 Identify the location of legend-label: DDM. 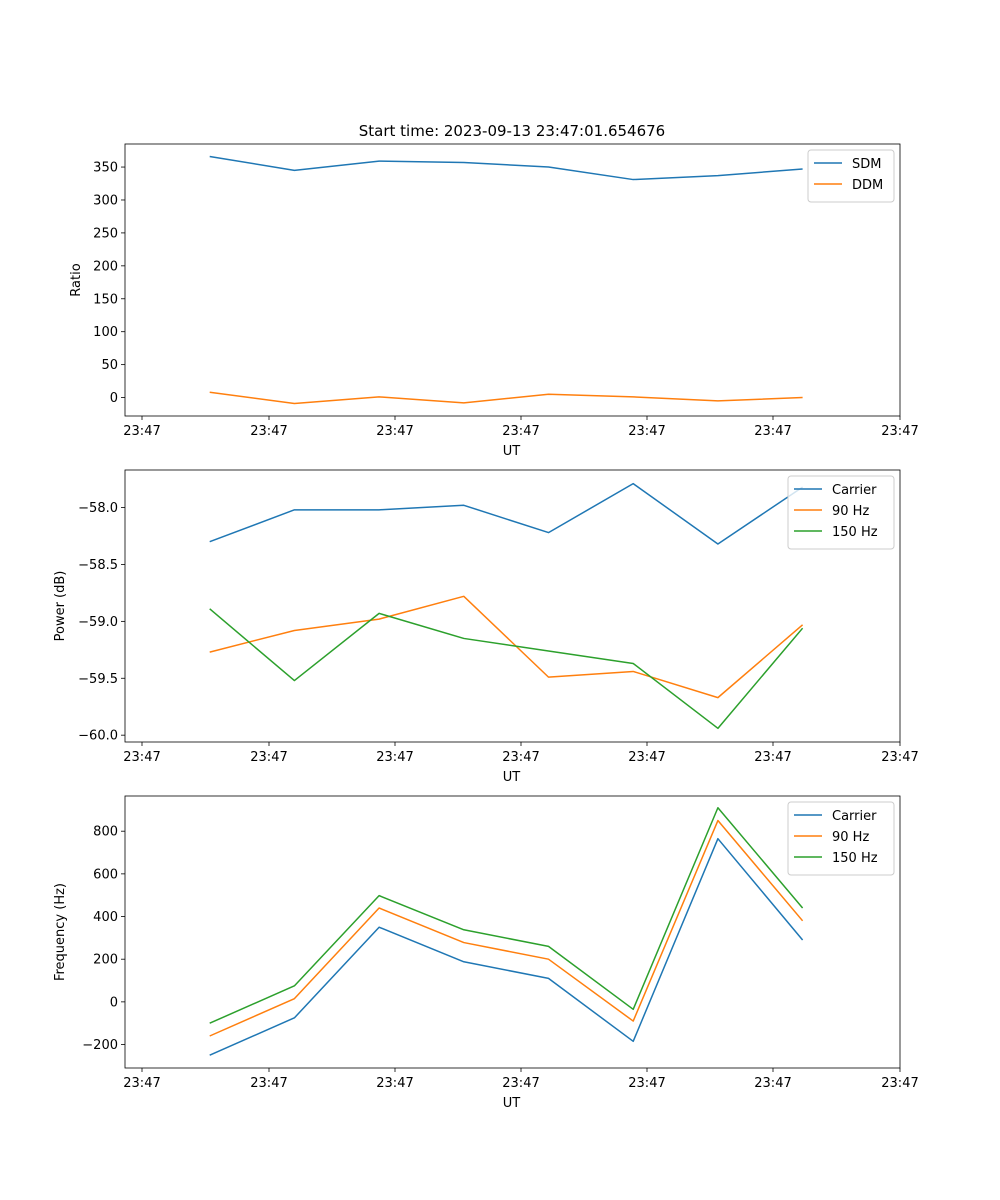
(867, 185).